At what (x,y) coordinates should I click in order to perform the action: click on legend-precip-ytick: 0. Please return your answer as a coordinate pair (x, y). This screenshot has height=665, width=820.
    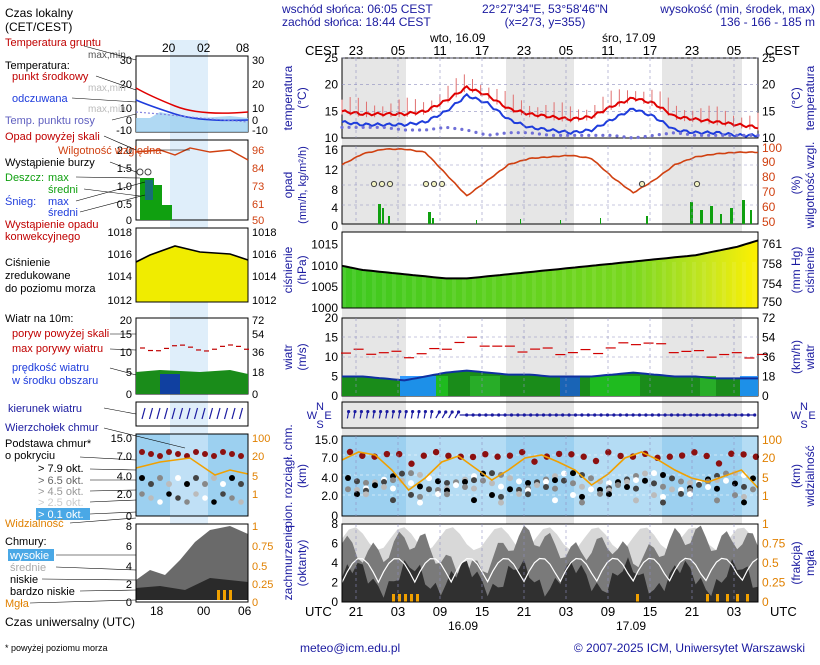
    Looking at the image, I should click on (129, 221).